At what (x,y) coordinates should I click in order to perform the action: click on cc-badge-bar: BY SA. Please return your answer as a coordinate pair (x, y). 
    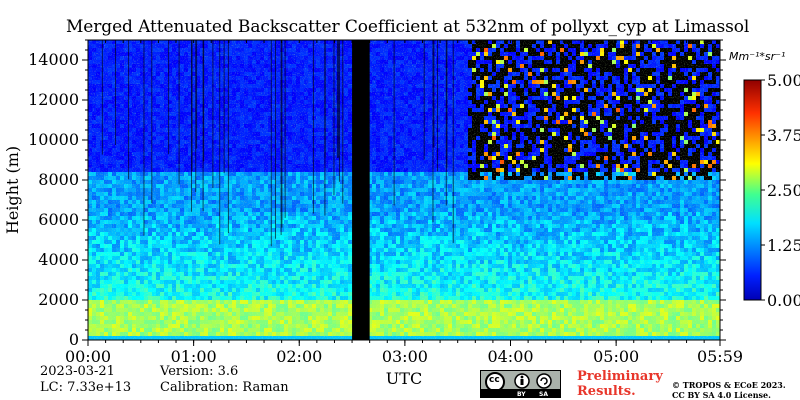
    Looking at the image, I should click on (520, 393).